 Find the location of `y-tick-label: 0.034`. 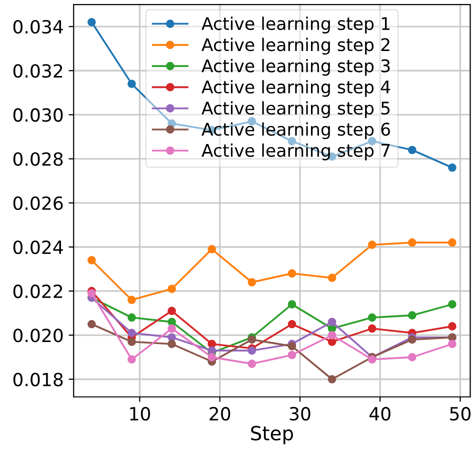

y-tick-label: 0.034 is located at coordinates (38, 27).